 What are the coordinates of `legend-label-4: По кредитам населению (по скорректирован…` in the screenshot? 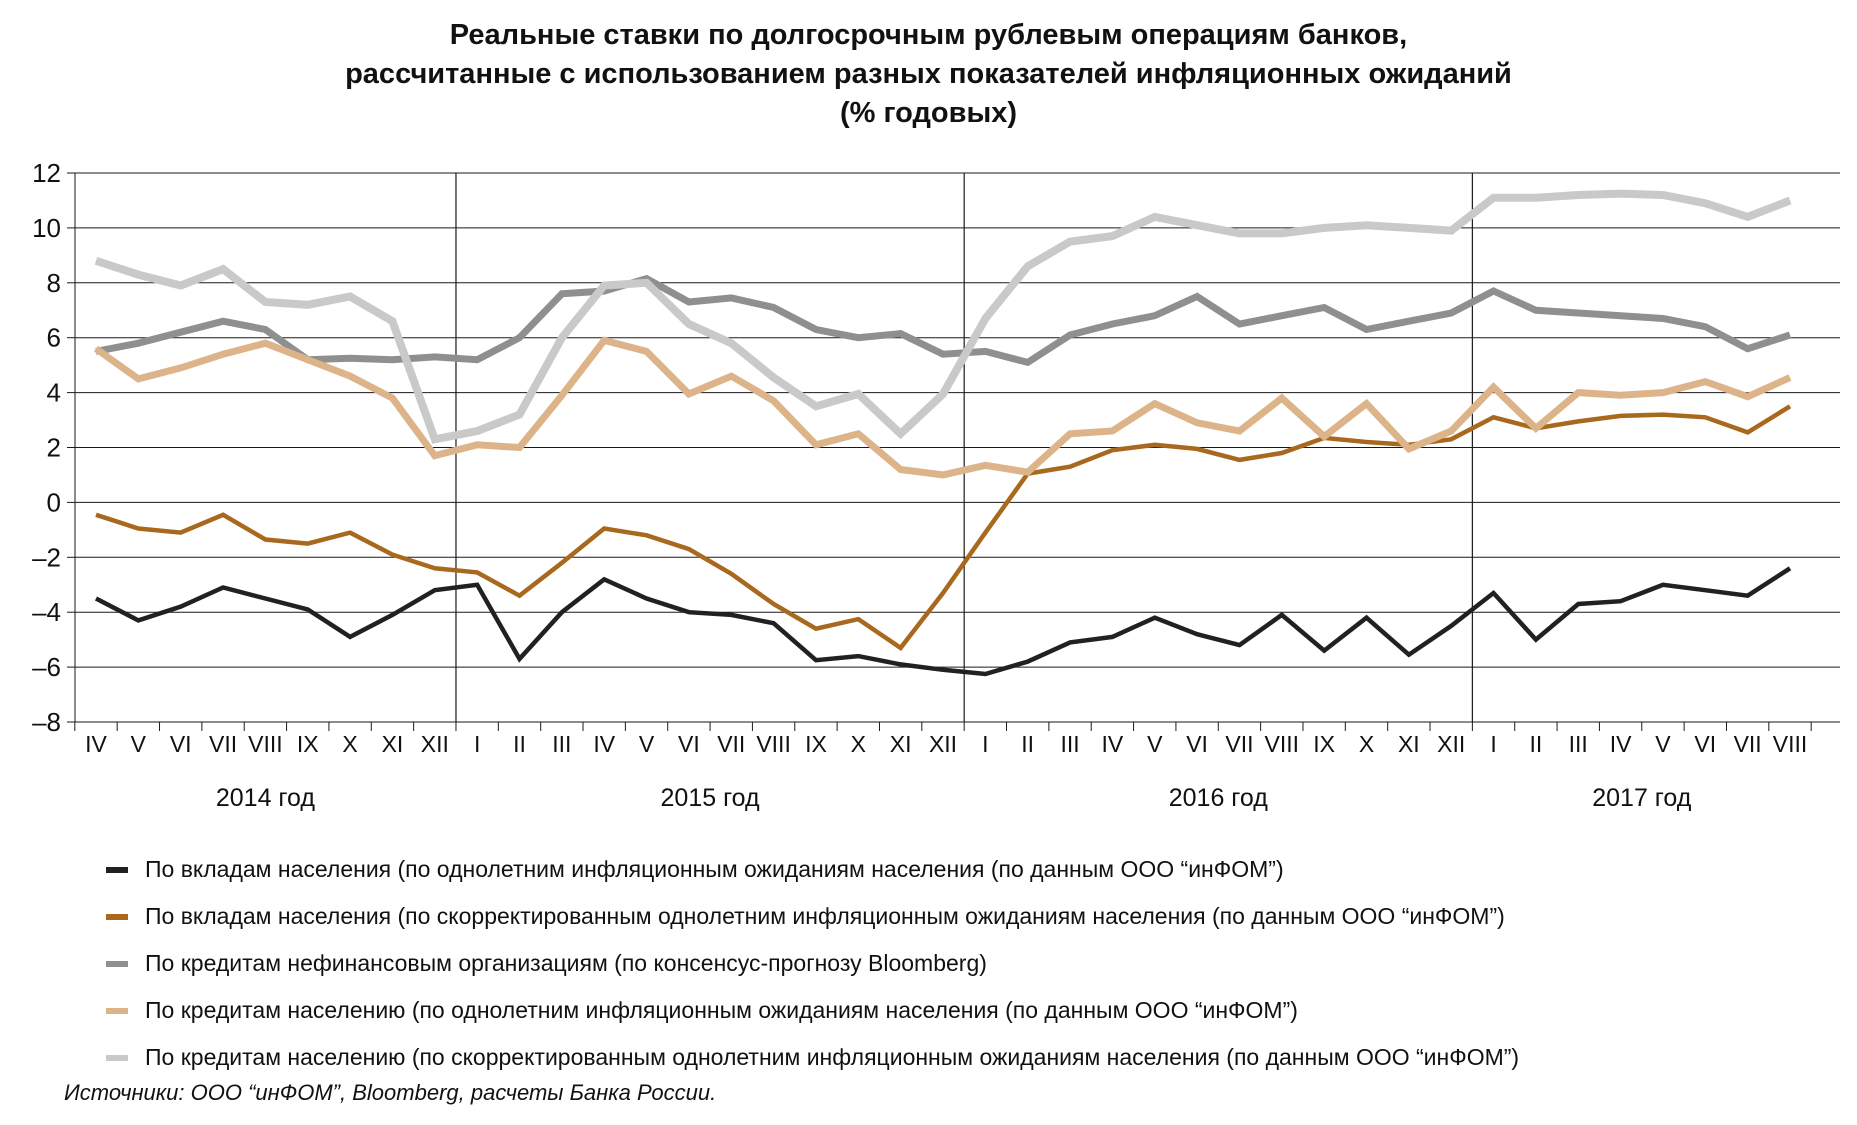 It's located at (832, 1057).